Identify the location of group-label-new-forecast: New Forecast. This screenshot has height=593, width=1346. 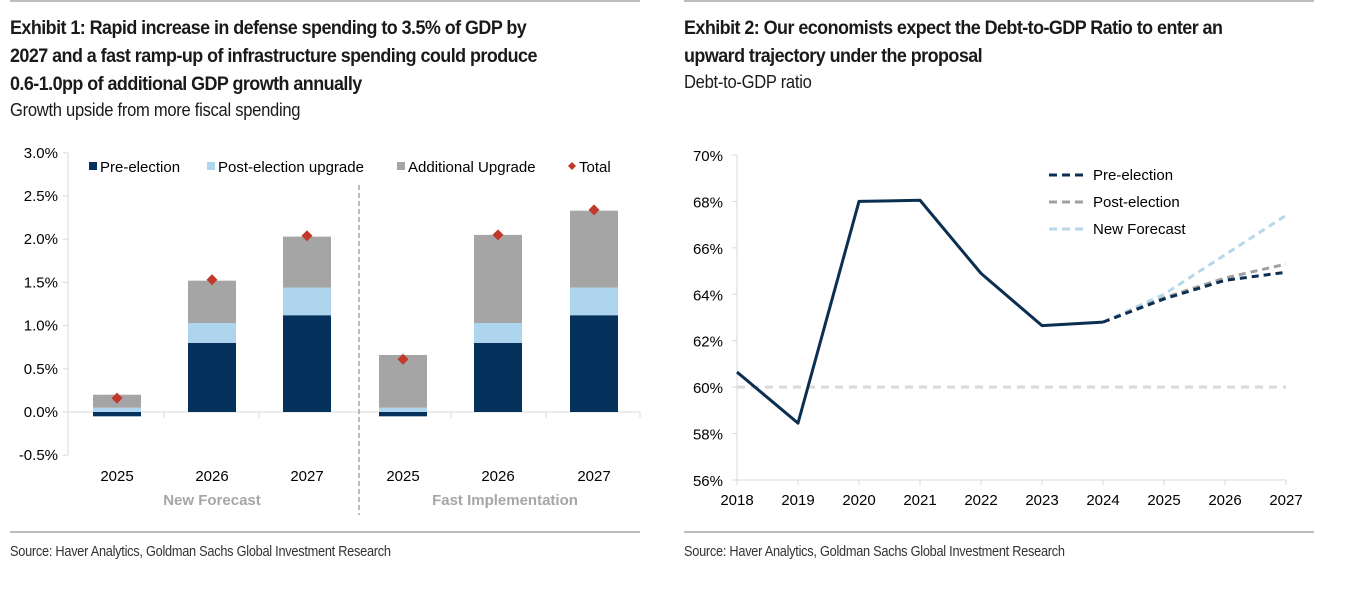
(212, 500).